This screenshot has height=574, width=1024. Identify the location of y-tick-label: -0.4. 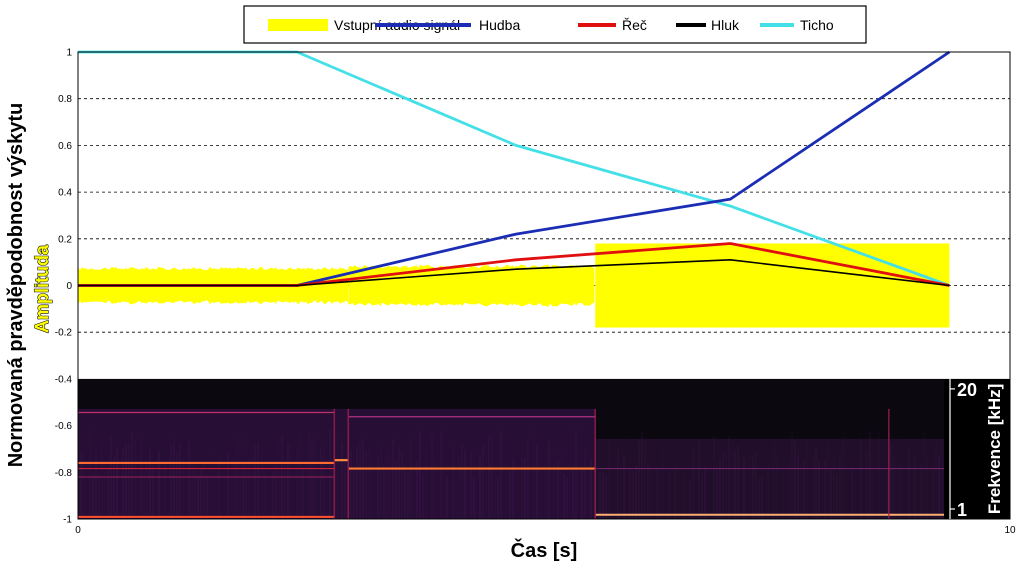
(64, 379).